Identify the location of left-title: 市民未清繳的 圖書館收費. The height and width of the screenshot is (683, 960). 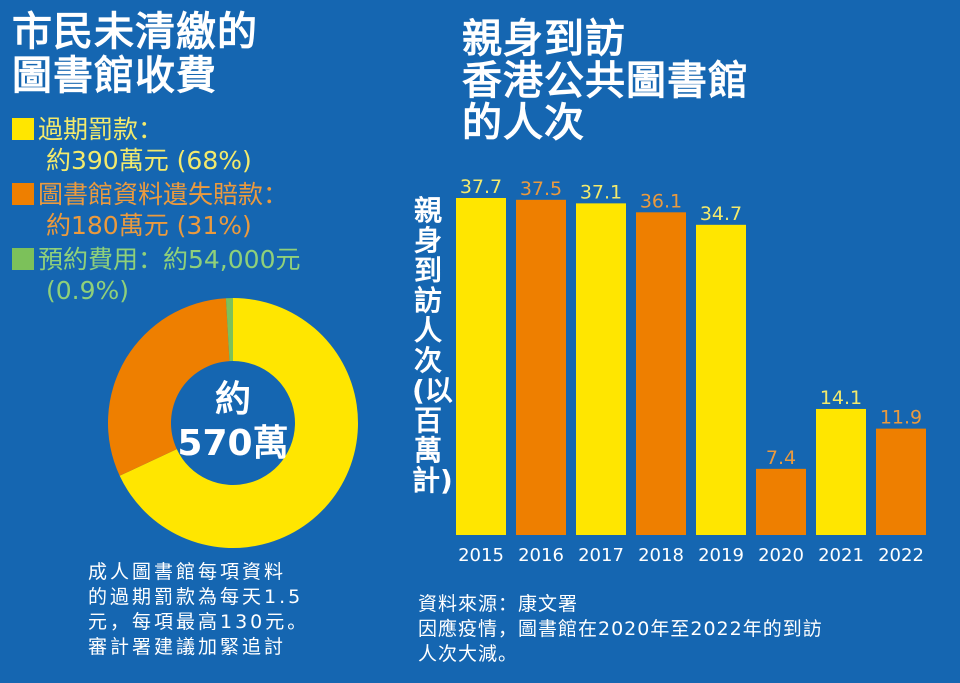
(135, 54).